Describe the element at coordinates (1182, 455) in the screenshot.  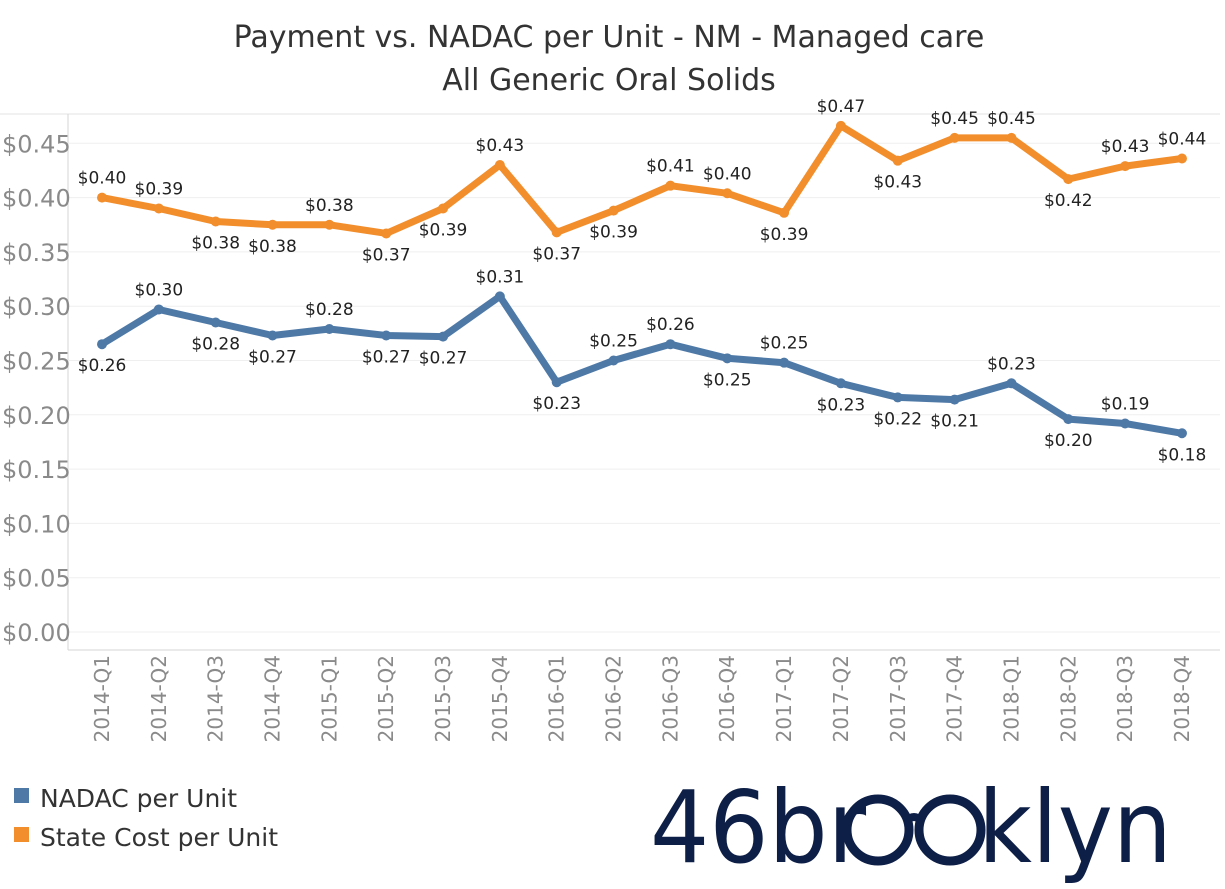
I see `data-label-nadac: $0.18` at that location.